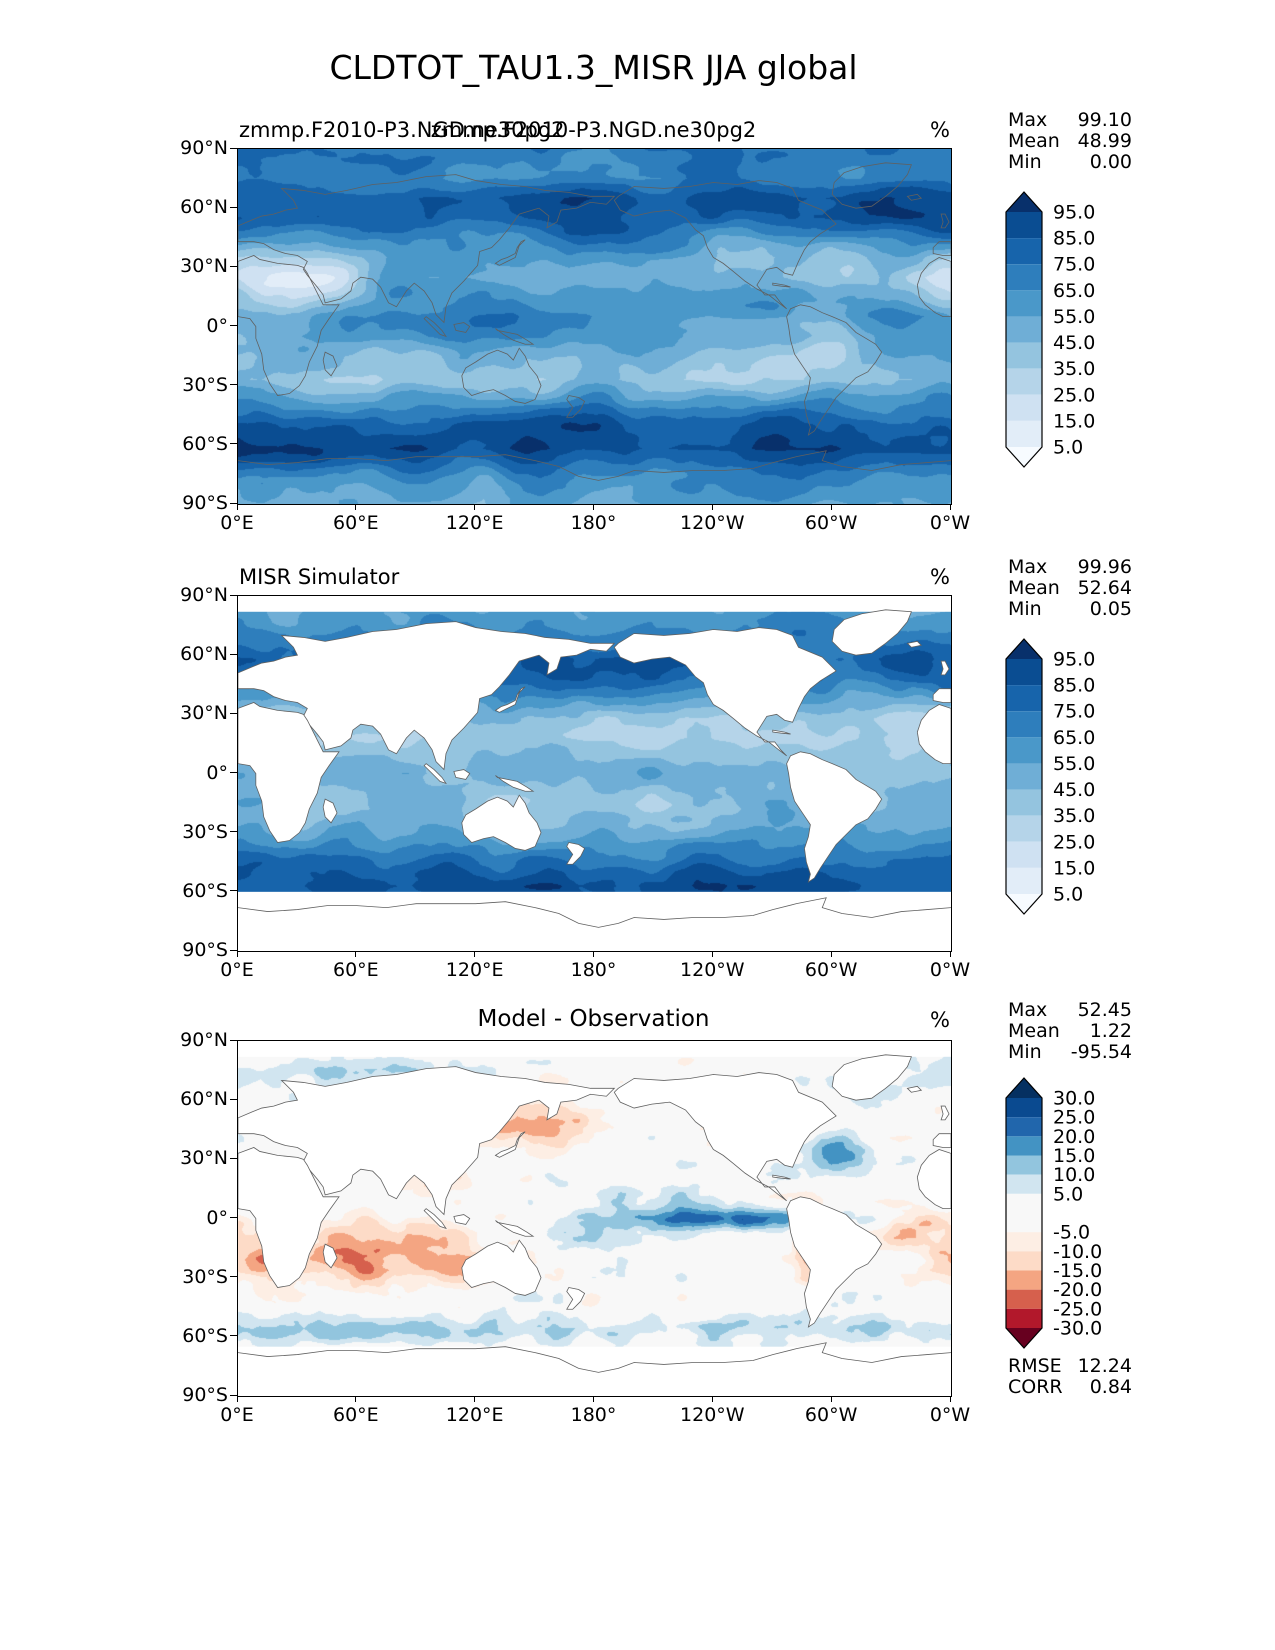  I want to click on colorbar-observation: 95.0 85.0 75.0 65.0 55.0 45.0 35.0 25.0 15.0 5.0, so click(1050, 776).